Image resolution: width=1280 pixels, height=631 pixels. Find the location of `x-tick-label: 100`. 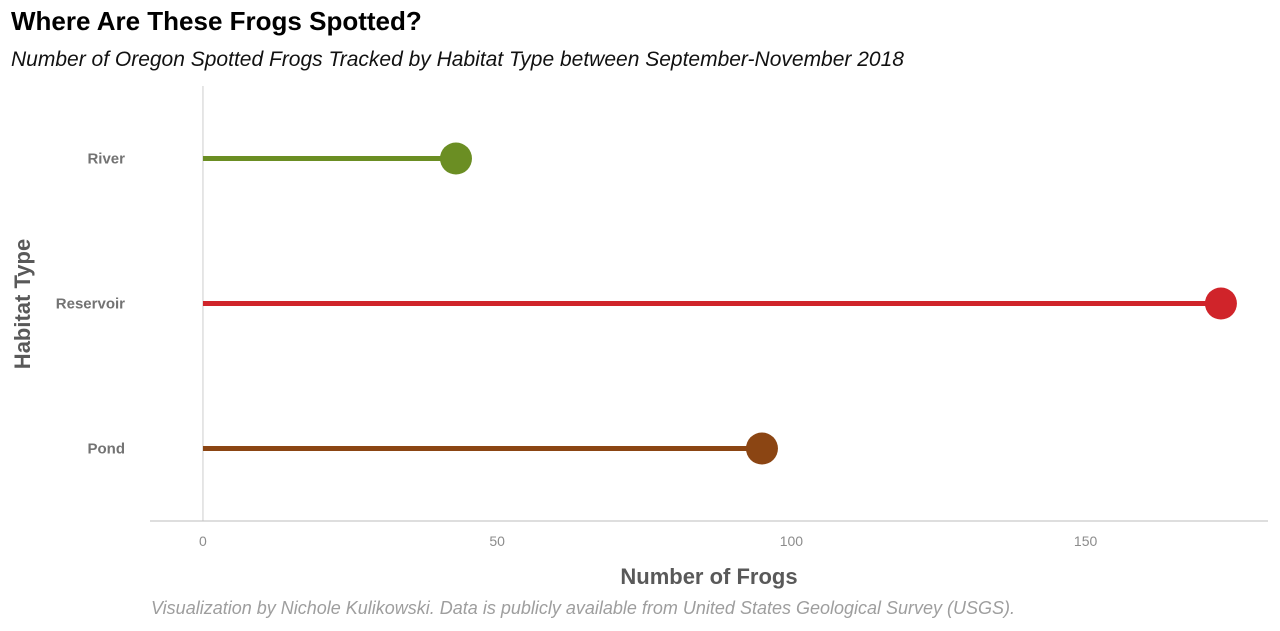

x-tick-label: 100 is located at coordinates (792, 541).